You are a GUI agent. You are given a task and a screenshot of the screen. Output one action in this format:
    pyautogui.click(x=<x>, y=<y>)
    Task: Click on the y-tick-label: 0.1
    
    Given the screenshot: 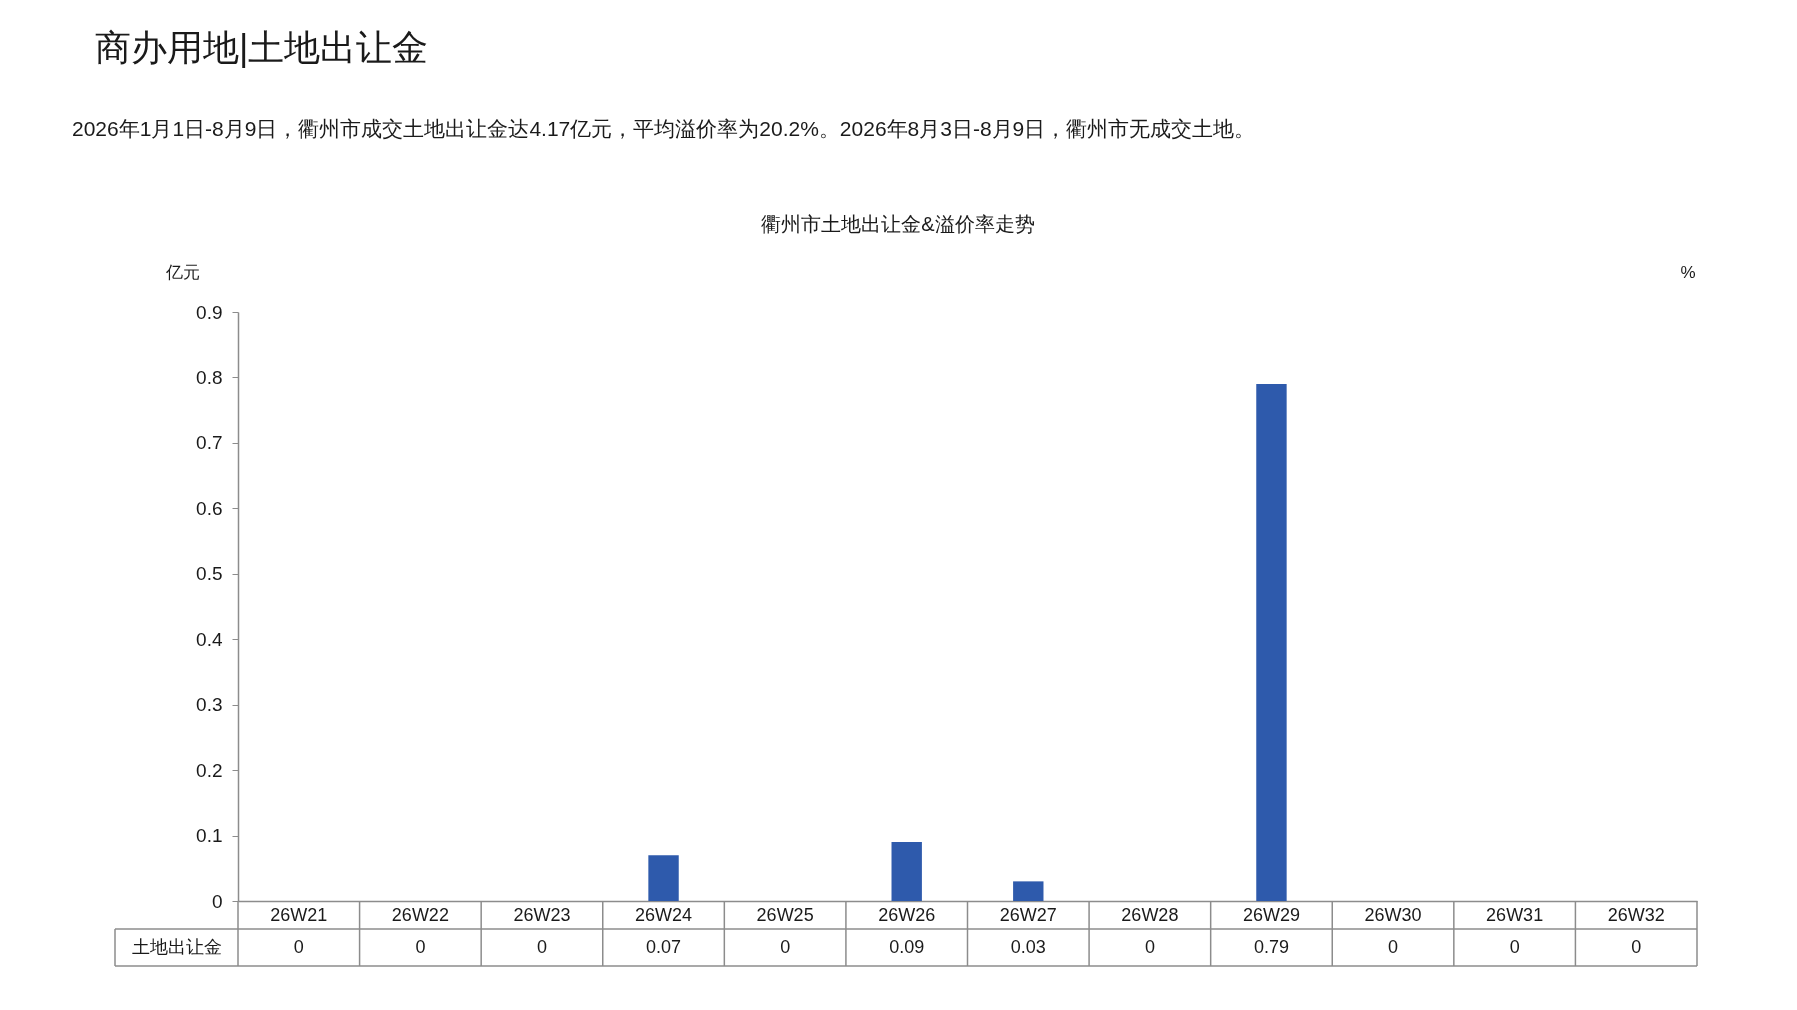 What is the action you would take?
    pyautogui.click(x=209, y=836)
    